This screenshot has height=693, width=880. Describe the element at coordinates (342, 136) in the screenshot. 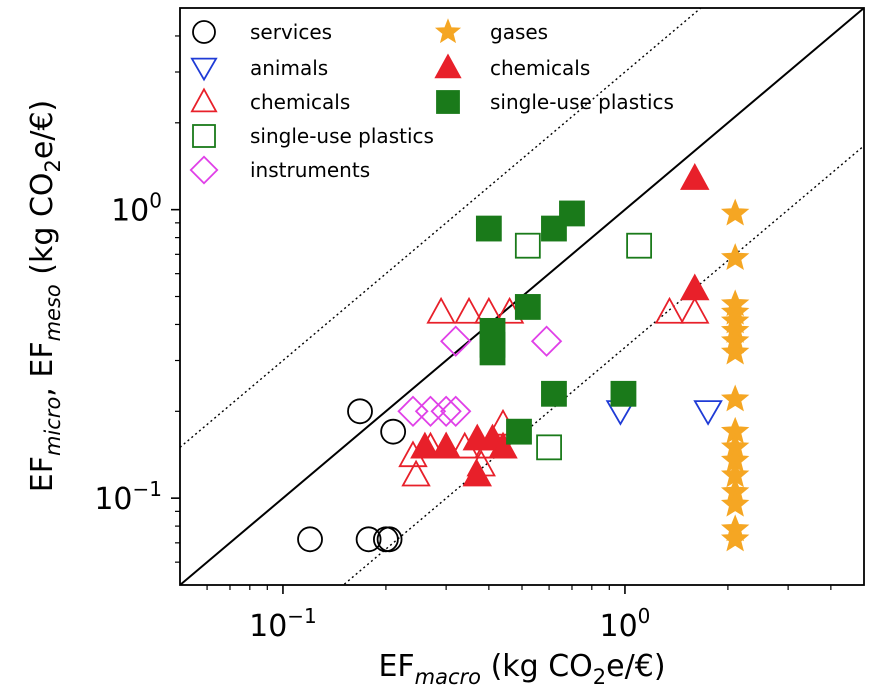

I see `legend-label-3: single-use plastics` at that location.